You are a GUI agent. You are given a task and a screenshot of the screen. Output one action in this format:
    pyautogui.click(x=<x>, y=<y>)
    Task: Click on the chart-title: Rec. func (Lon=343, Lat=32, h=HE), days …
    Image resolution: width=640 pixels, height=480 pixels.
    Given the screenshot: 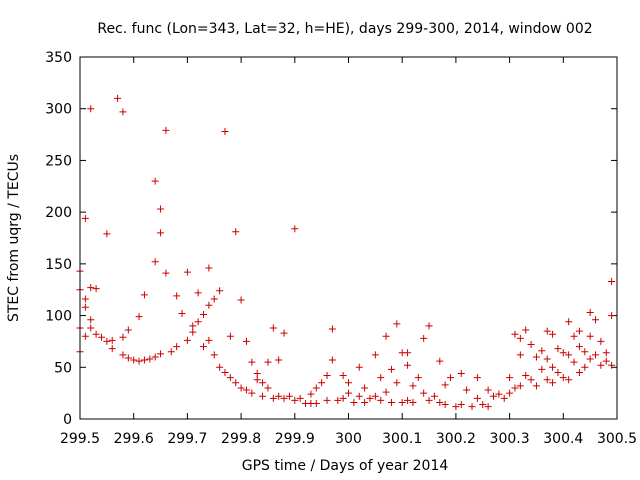 What is the action you would take?
    pyautogui.click(x=344, y=29)
    